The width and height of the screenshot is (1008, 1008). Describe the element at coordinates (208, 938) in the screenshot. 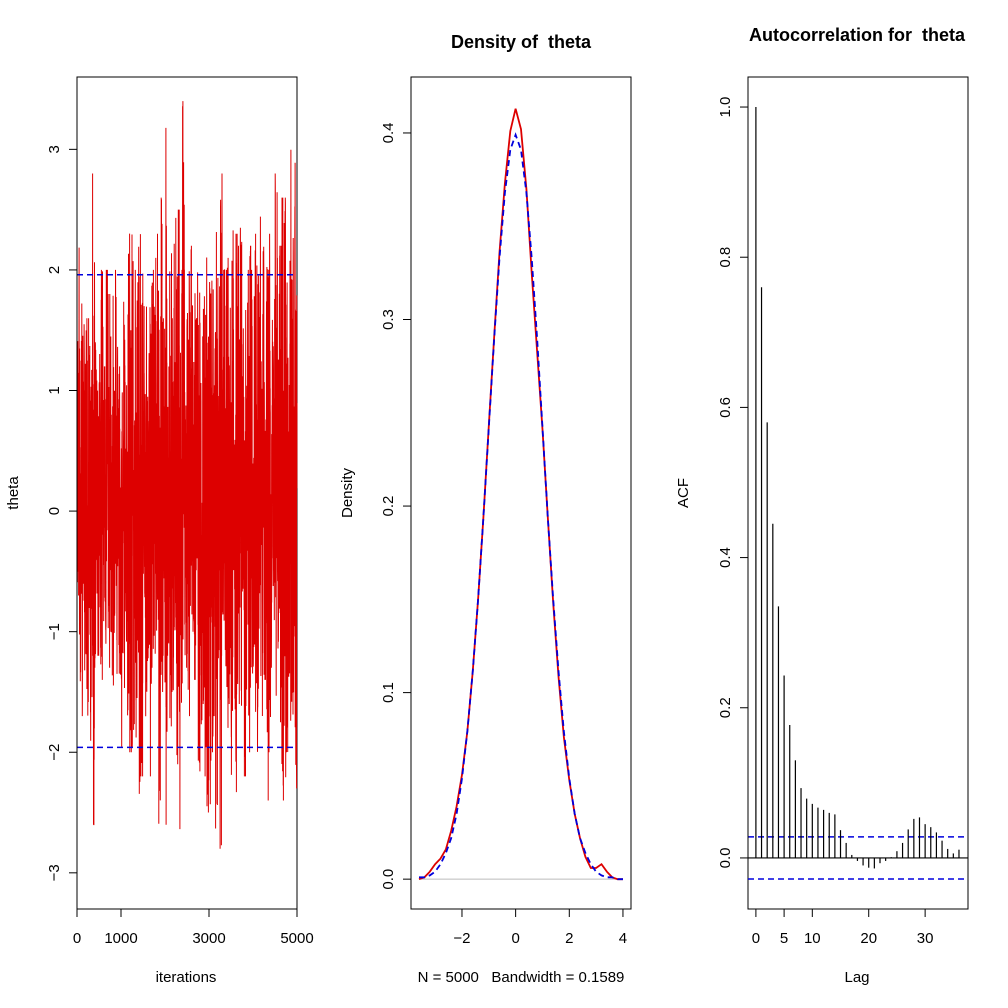

I see `trace-x-tick-label: 3000` at that location.